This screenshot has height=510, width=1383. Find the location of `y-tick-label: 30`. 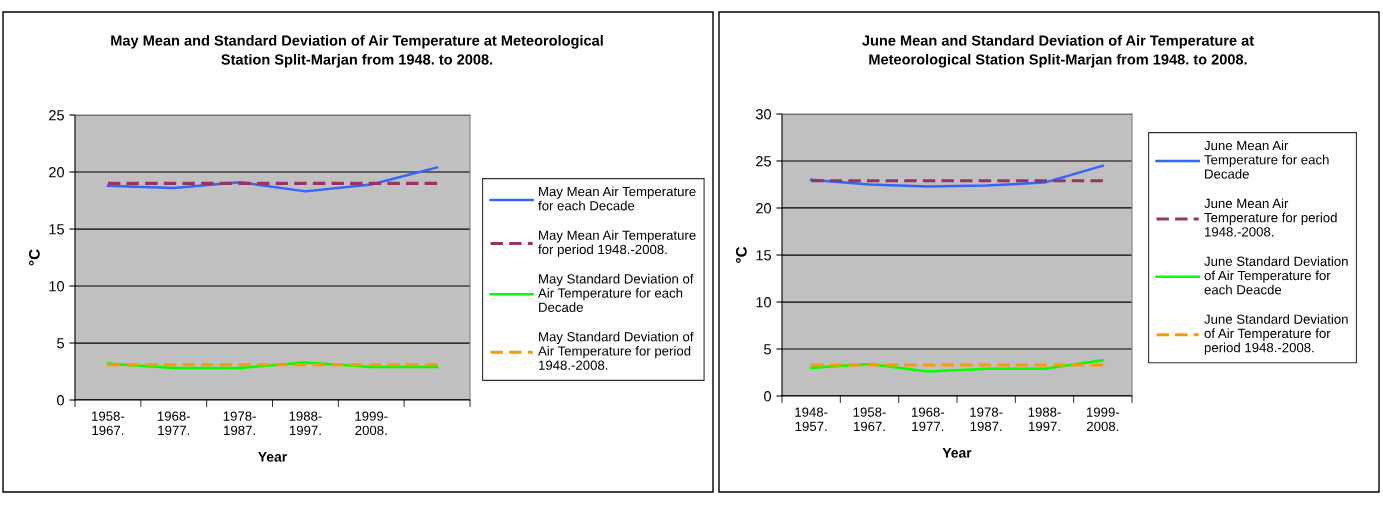

y-tick-label: 30 is located at coordinates (763, 114).